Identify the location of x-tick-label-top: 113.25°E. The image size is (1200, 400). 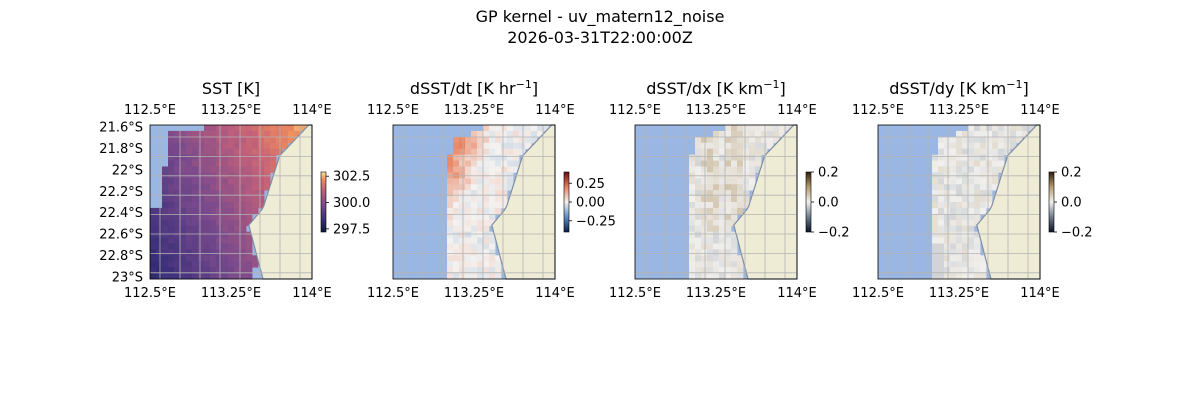
(716, 110).